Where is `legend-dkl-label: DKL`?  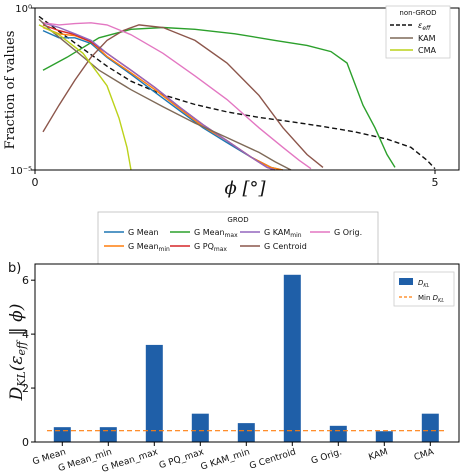
legend-dkl-label: DKL is located at coordinates (424, 284).